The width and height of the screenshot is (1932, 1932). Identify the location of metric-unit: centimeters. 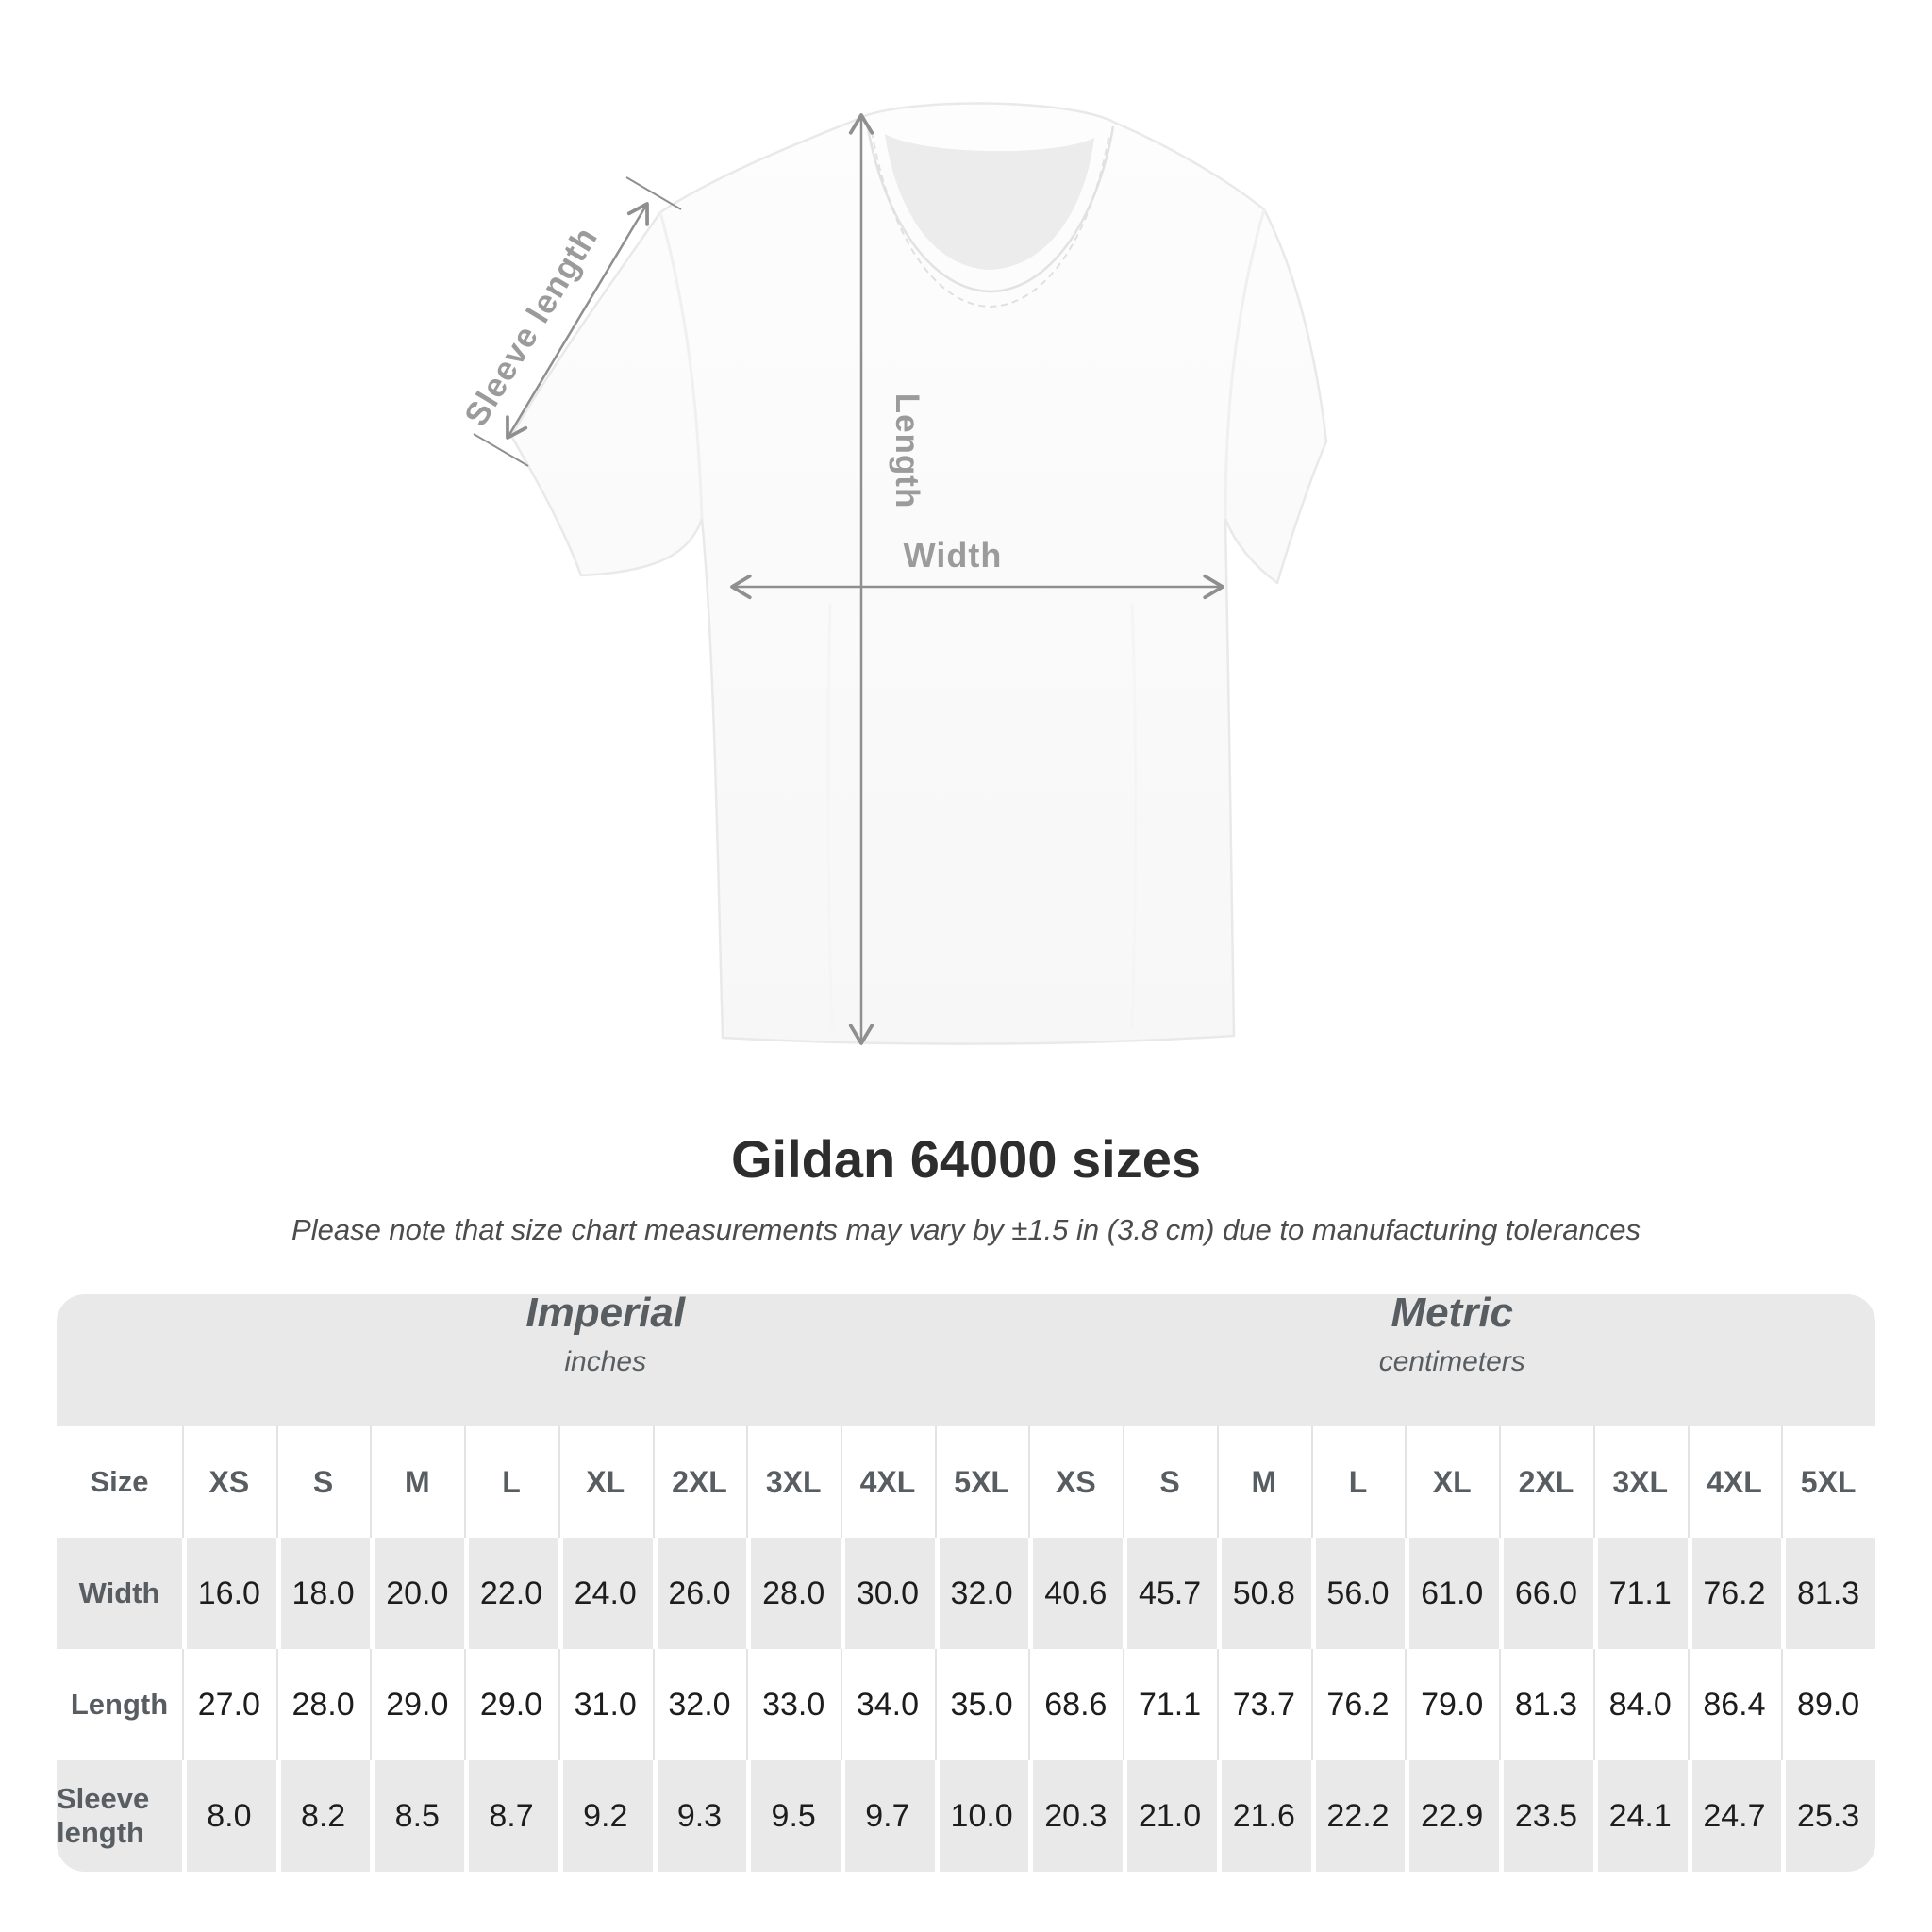
(1451, 1361).